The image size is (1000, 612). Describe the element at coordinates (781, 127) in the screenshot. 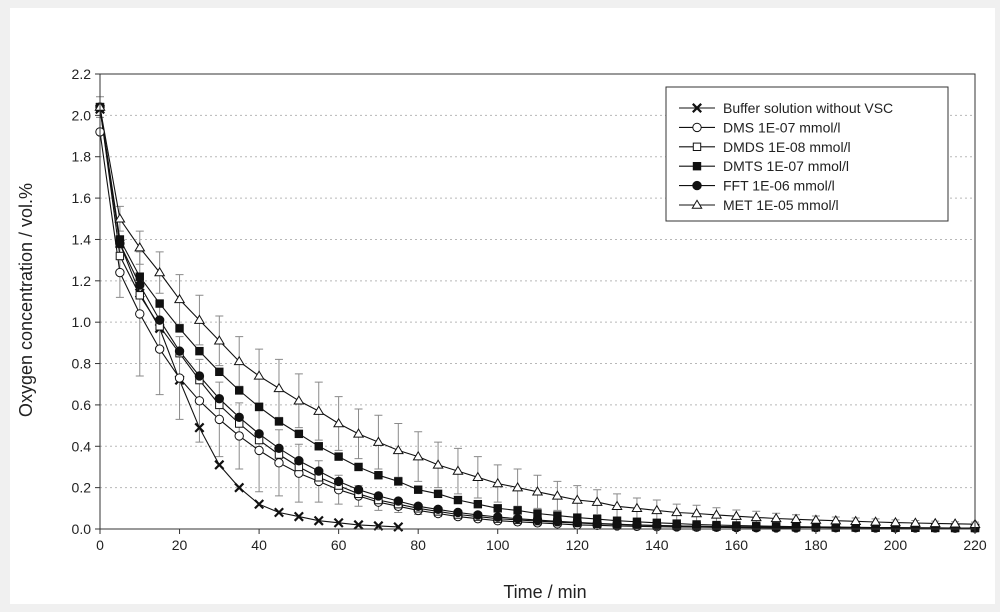

I see `legend-label: DMS 1E-07 mmol/l` at that location.